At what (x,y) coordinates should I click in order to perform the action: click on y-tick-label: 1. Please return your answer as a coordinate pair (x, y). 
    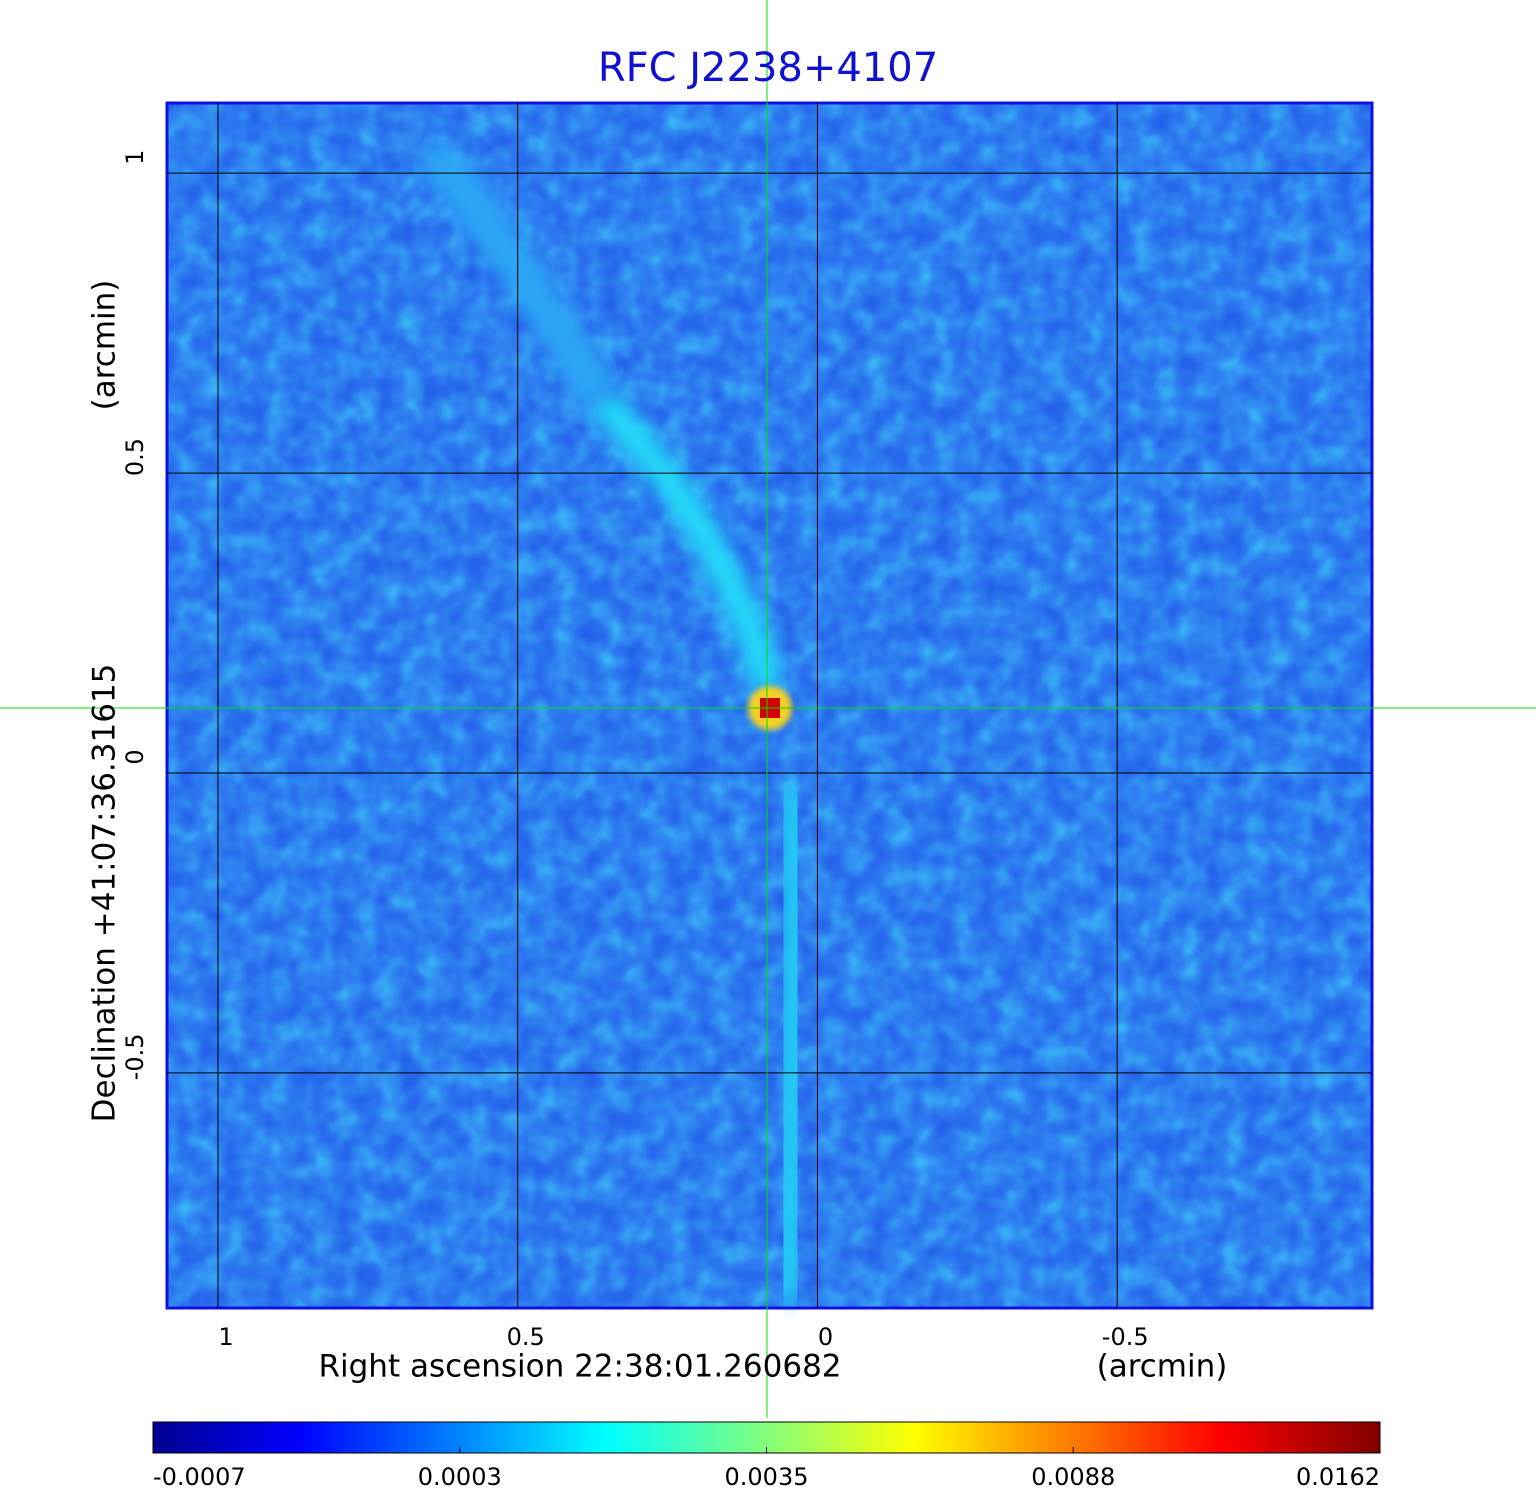
    Looking at the image, I should click on (135, 157).